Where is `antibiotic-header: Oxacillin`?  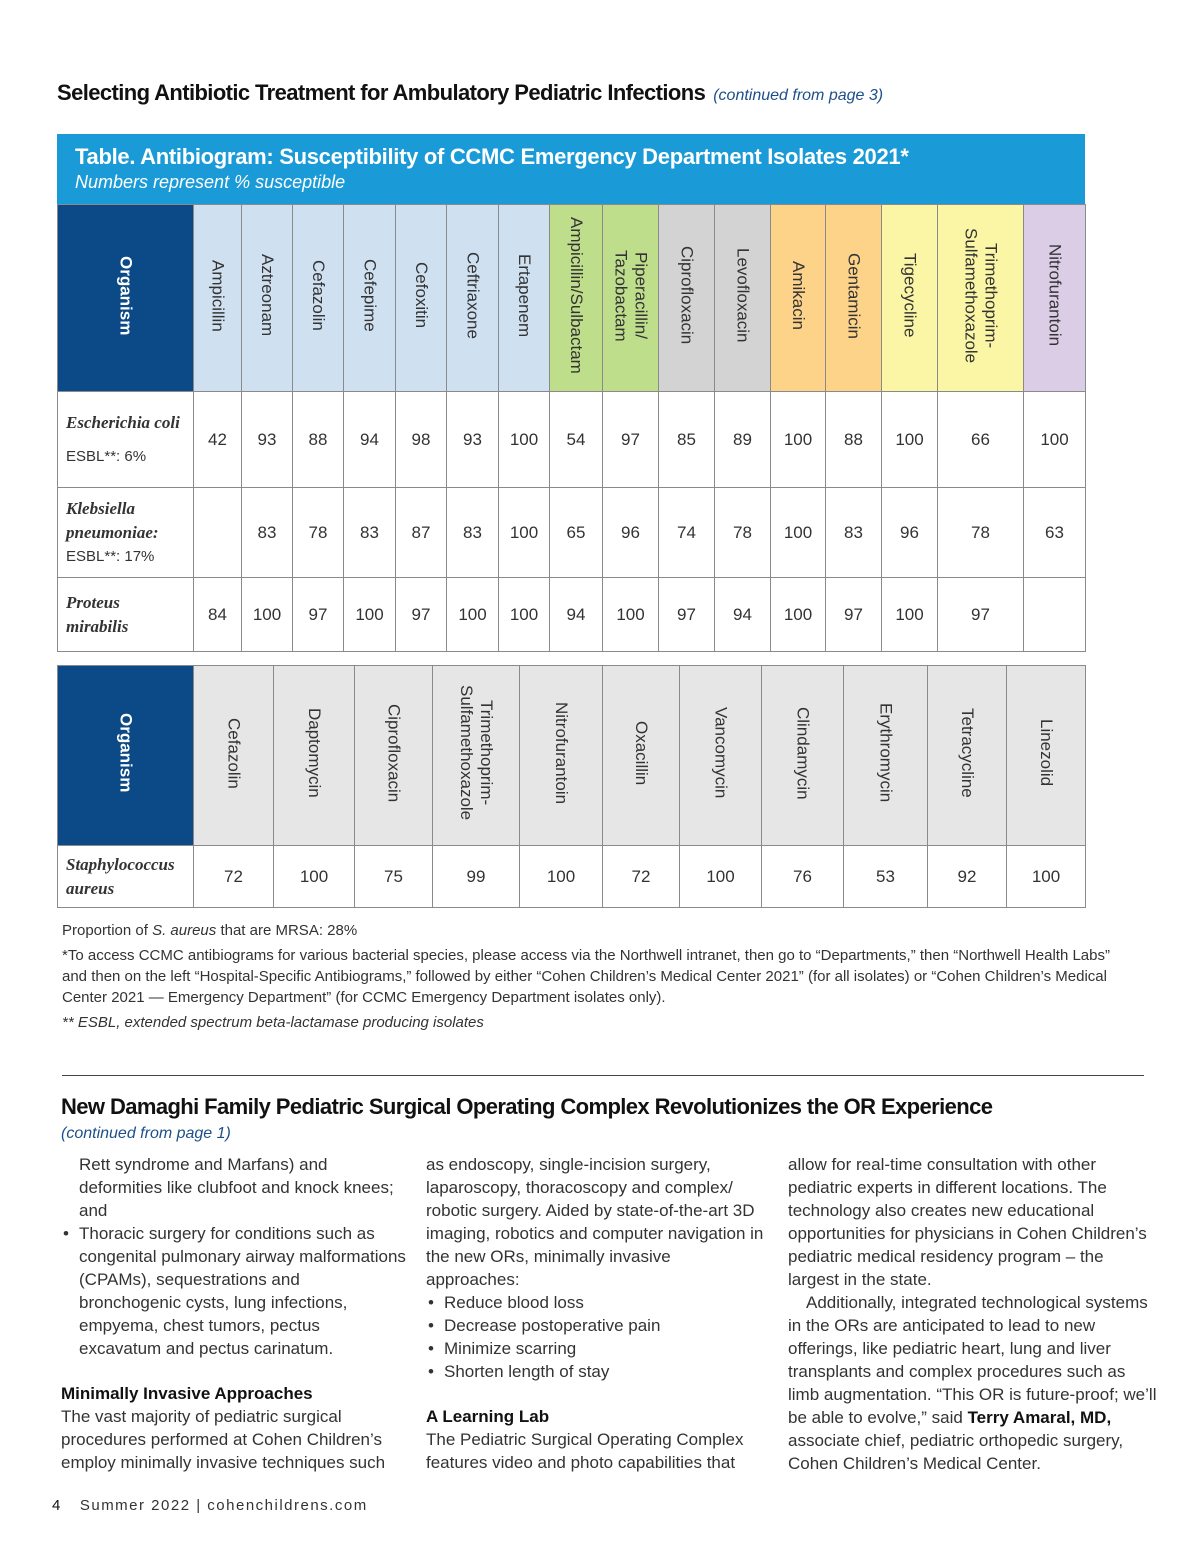 antibiotic-header: Oxacillin is located at coordinates (641, 755).